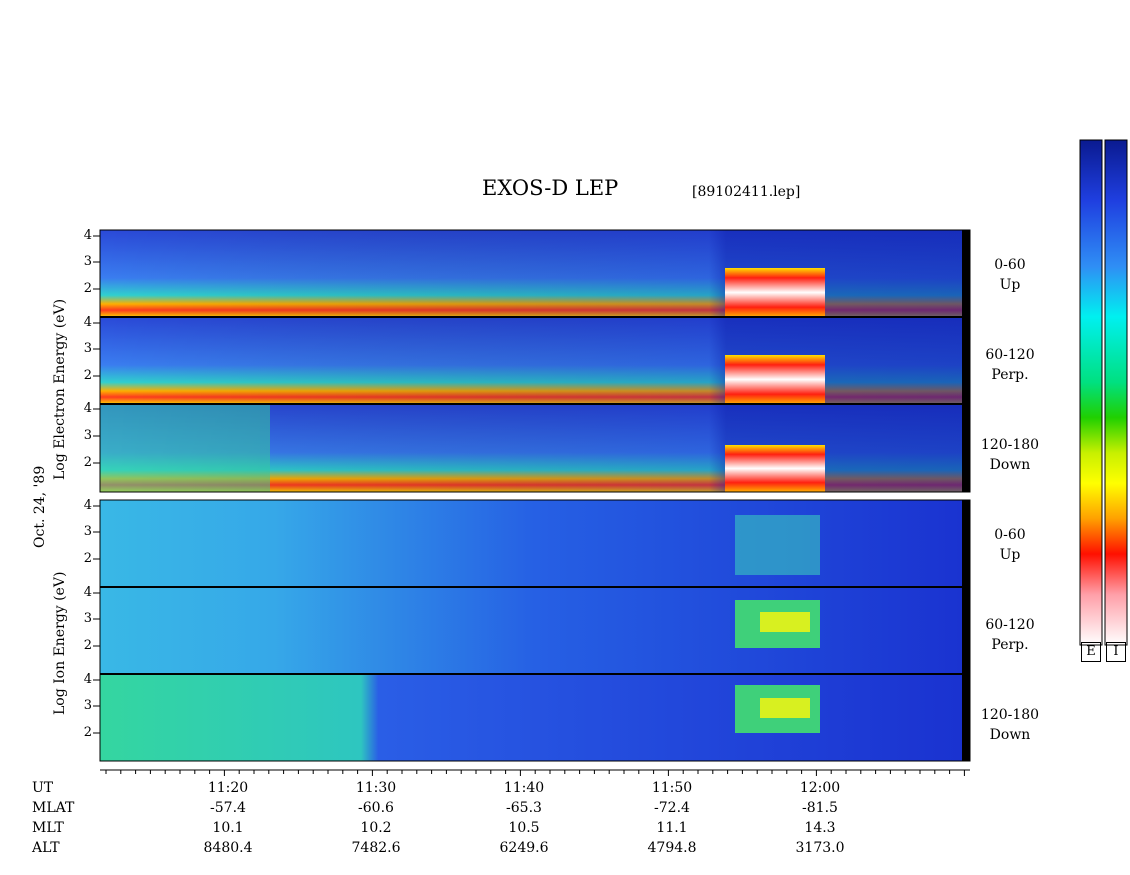  What do you see at coordinates (46, 848) in the screenshot?
I see `row-label-alt: ALT` at bounding box center [46, 848].